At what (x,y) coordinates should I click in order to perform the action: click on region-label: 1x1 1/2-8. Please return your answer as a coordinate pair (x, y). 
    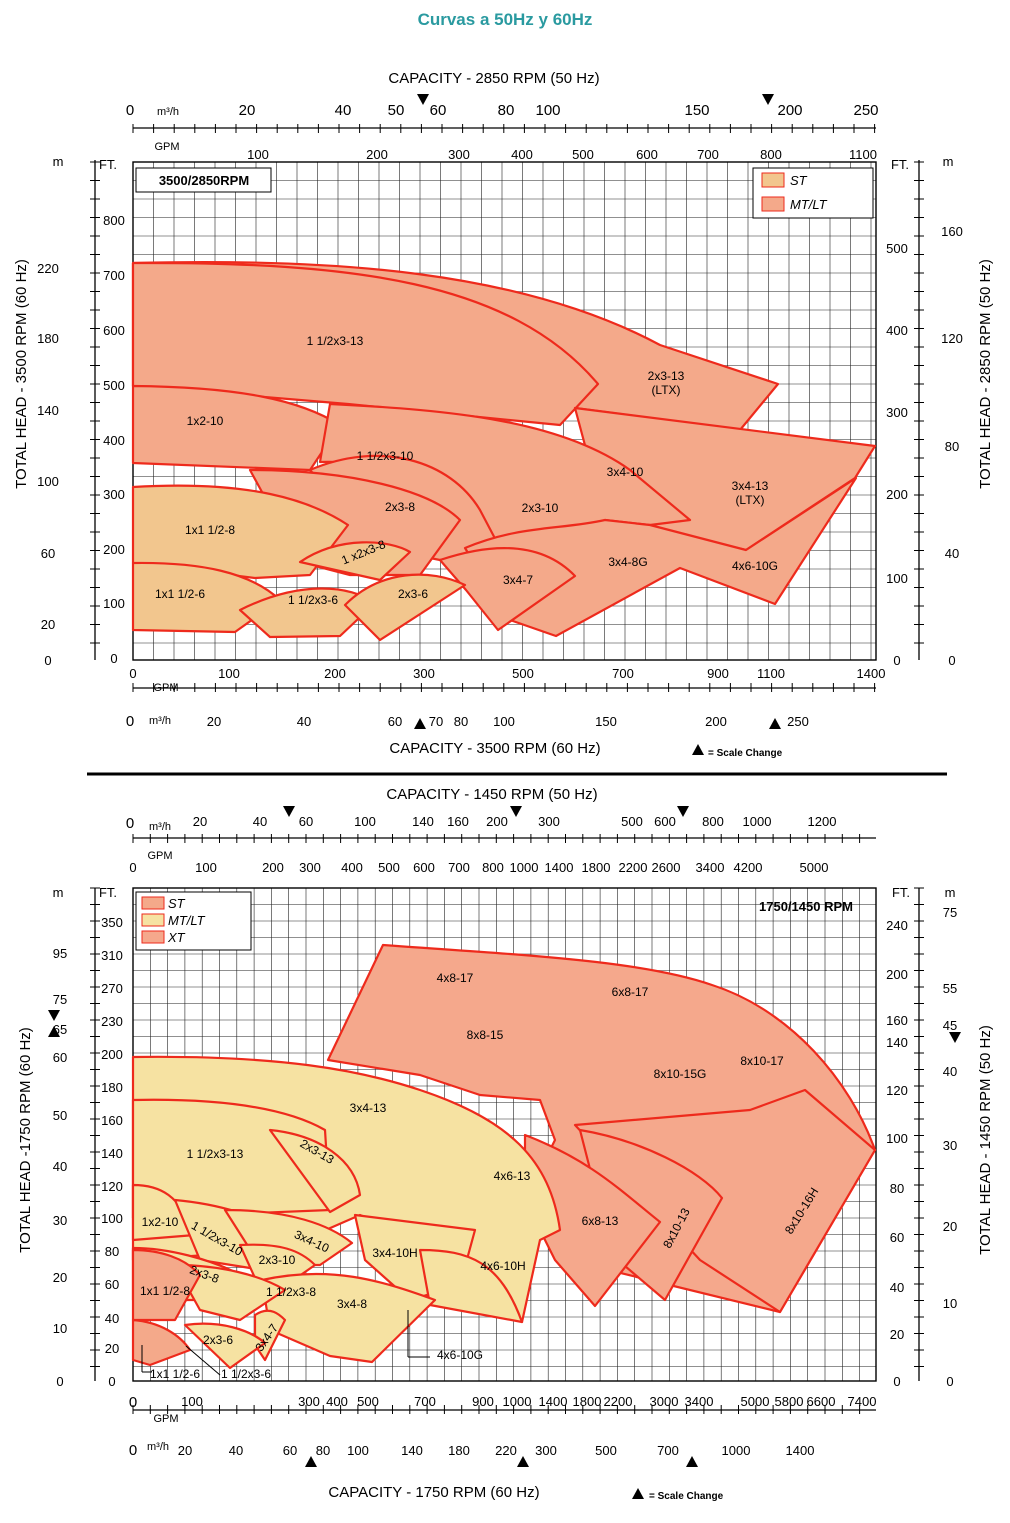
    Looking at the image, I should click on (165, 1291).